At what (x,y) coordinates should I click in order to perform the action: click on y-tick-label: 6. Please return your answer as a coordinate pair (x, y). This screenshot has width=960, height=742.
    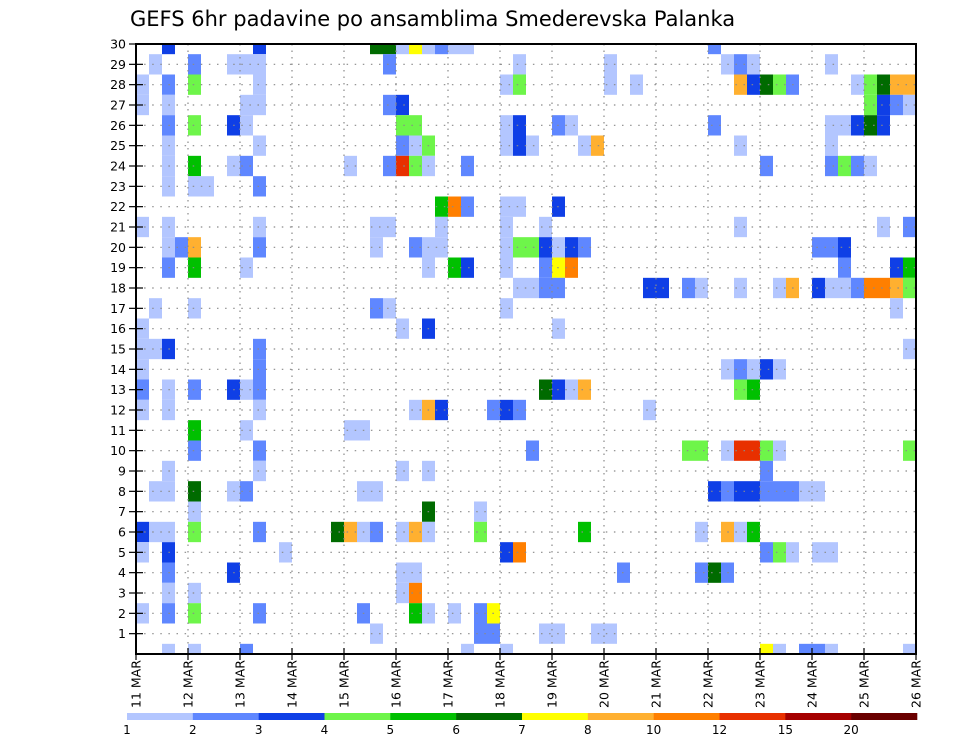
    Looking at the image, I should click on (122, 532).